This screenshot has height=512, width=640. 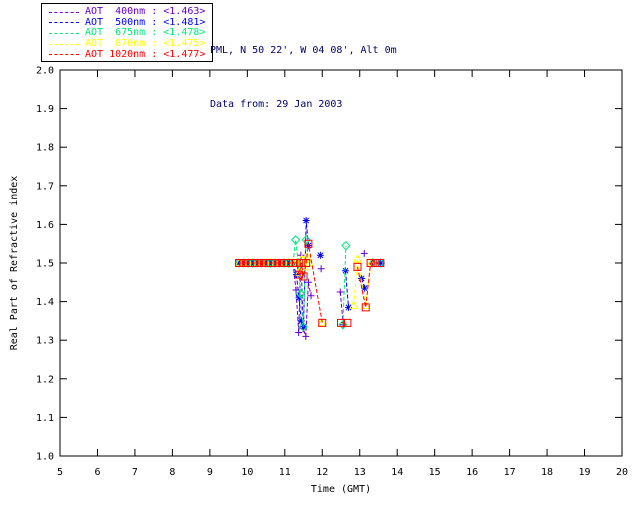 I want to click on y-tick-label: 1.6, so click(x=45, y=225).